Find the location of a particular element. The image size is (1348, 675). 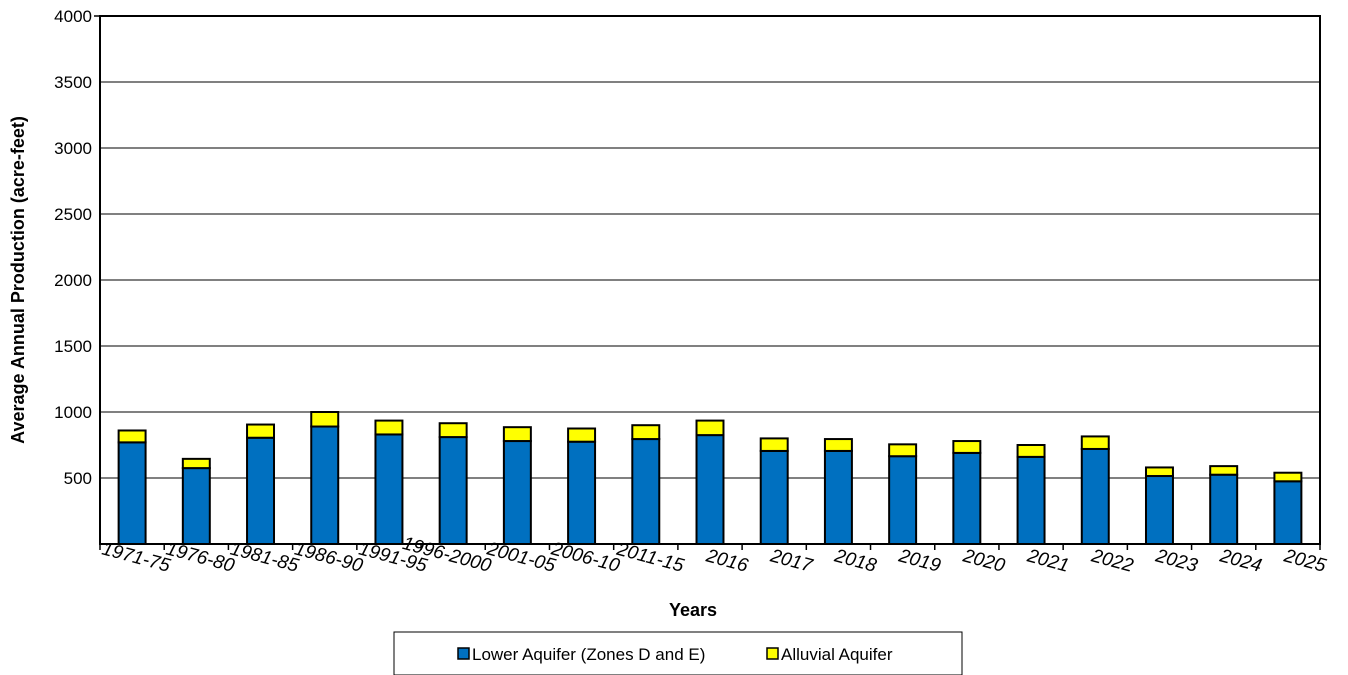

bar-alluvial-aquifer-2023 is located at coordinates (1159, 472).